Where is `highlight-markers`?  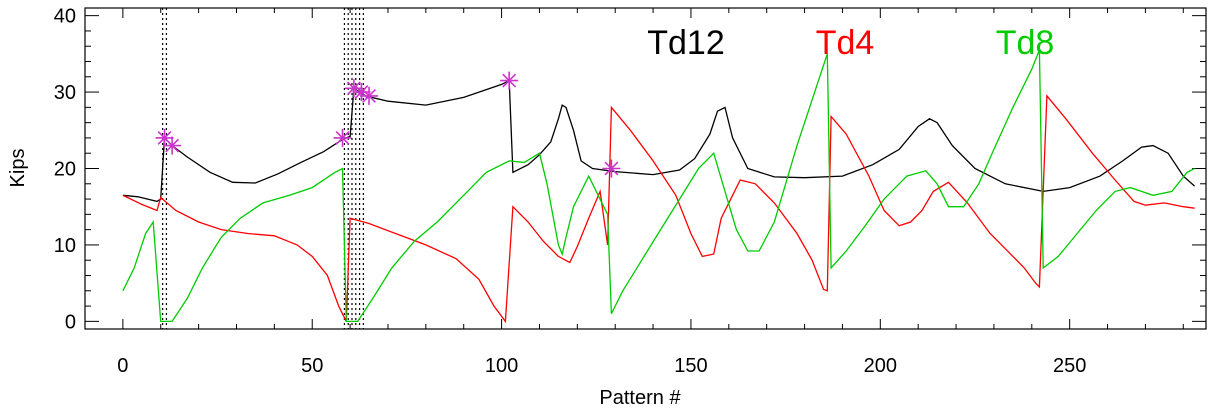 highlight-markers is located at coordinates (388, 124).